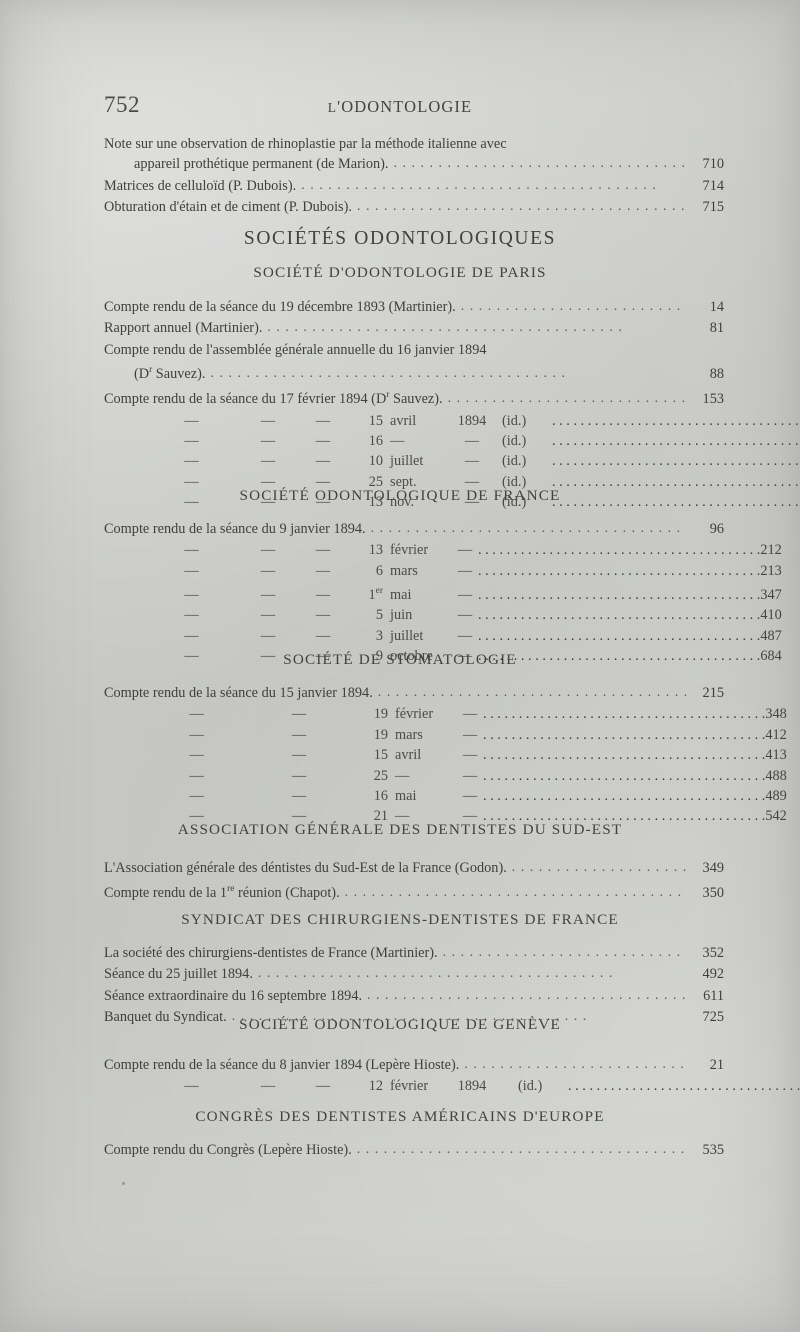  I want to click on repeat-row-month: juin, so click(401, 615).